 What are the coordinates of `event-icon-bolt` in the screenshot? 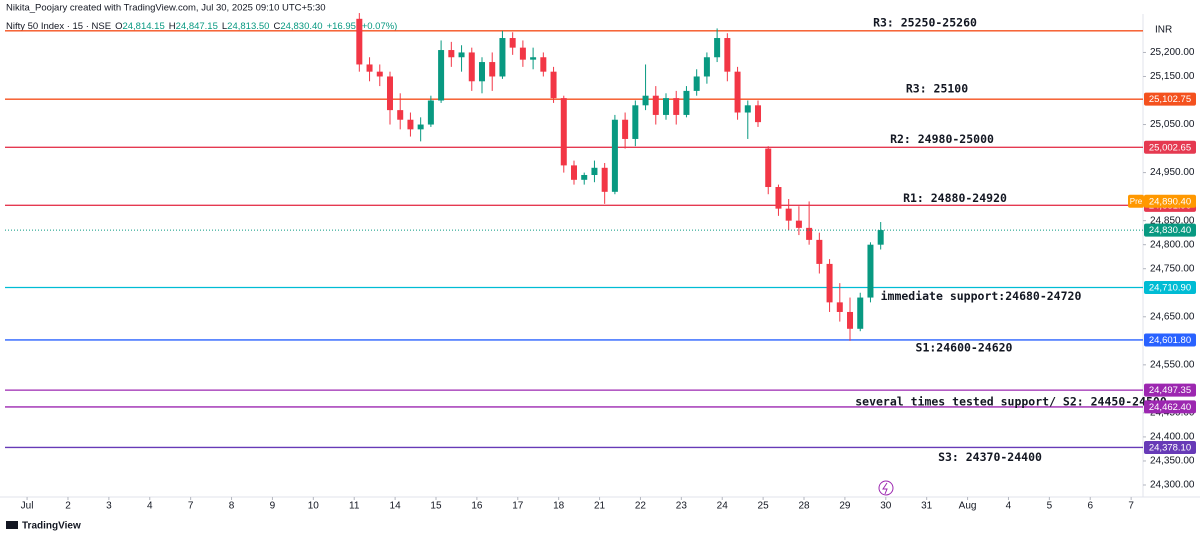 It's located at (885, 488).